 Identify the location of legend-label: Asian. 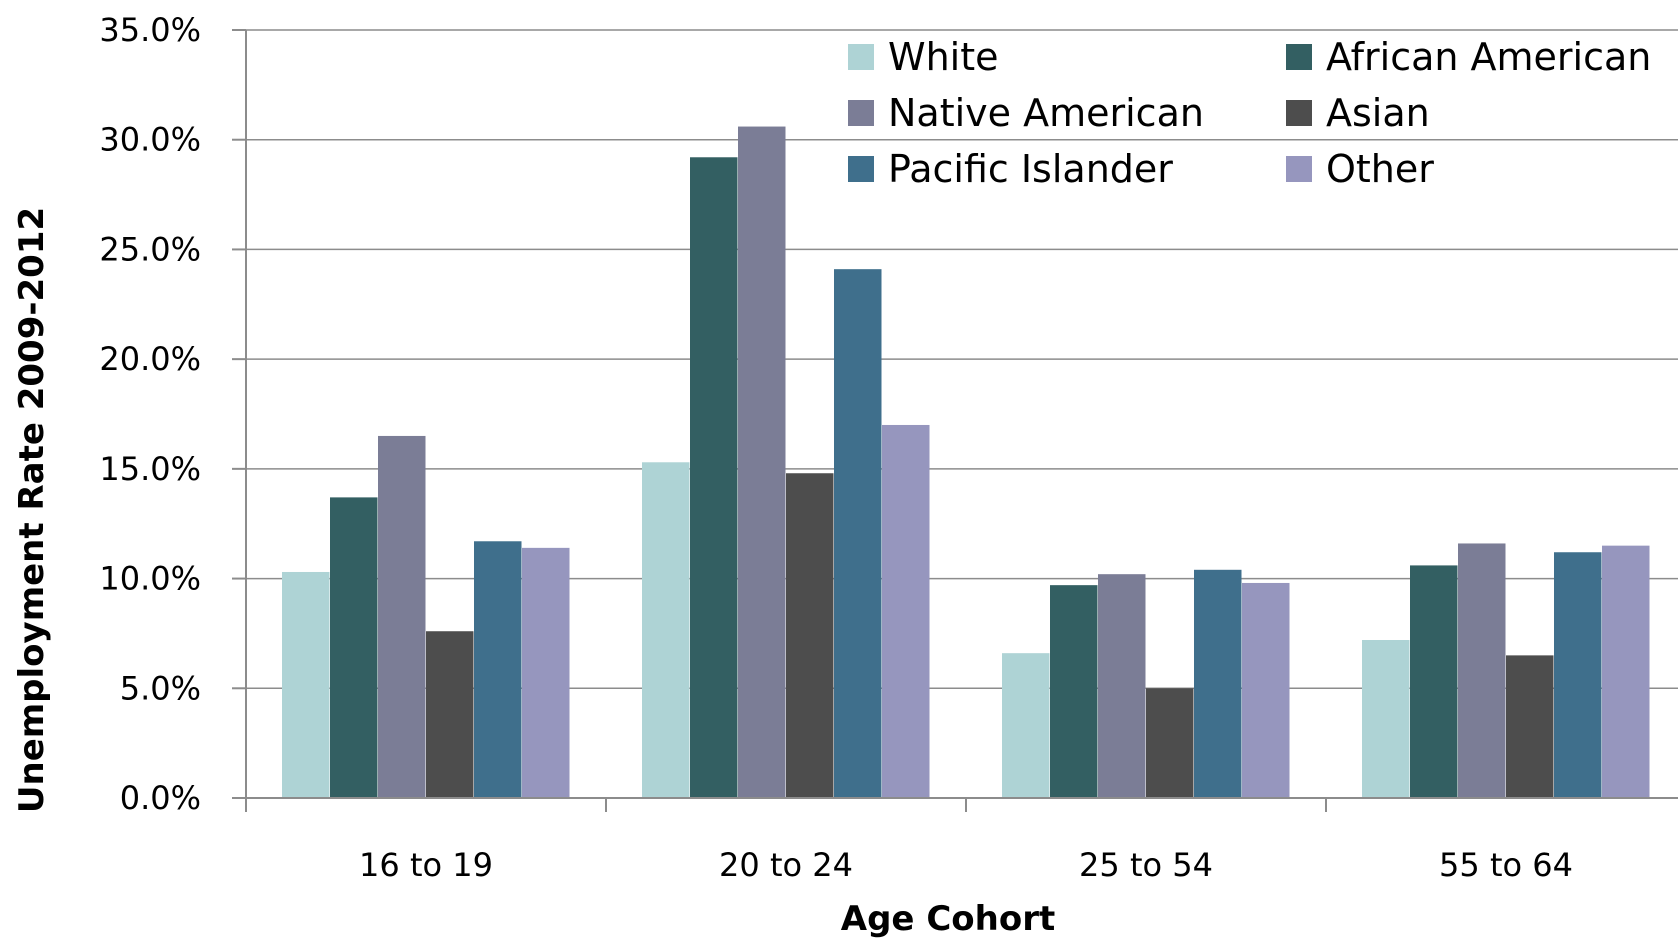
(1378, 113).